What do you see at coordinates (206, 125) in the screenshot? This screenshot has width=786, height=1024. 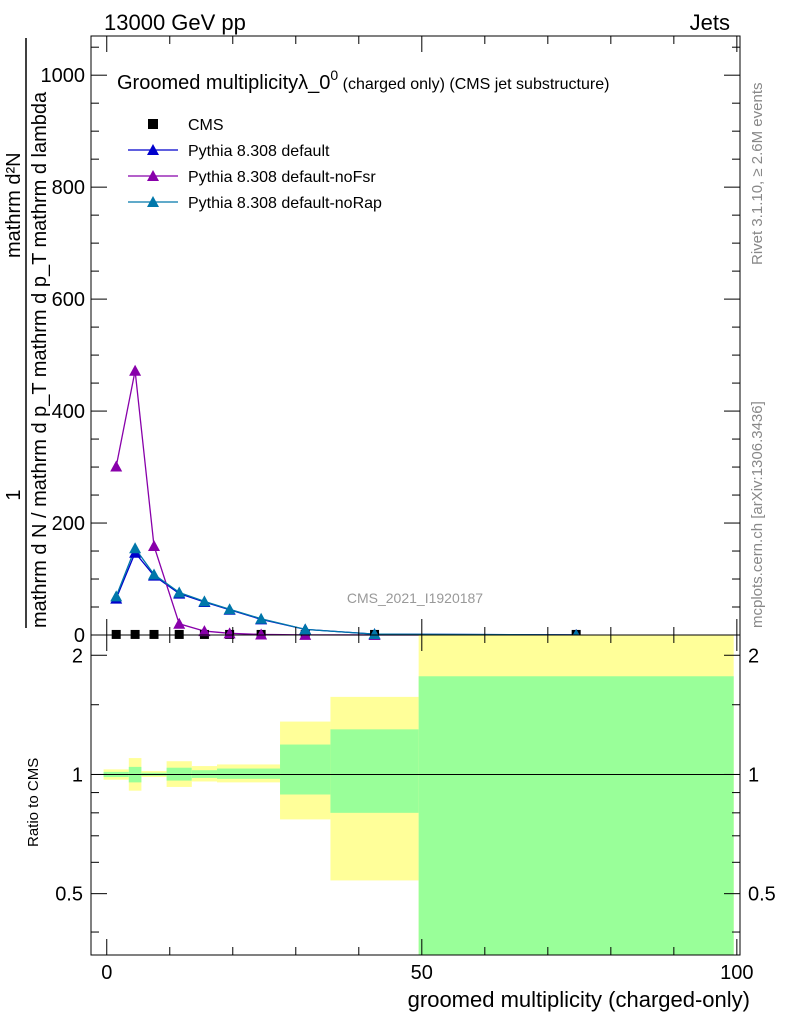 I see `legend-label-cms: CMS` at bounding box center [206, 125].